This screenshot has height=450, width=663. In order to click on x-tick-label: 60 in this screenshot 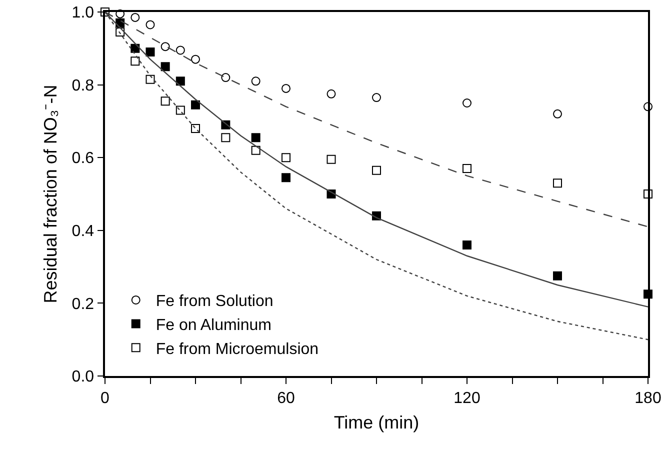, I will do `click(286, 398)`.